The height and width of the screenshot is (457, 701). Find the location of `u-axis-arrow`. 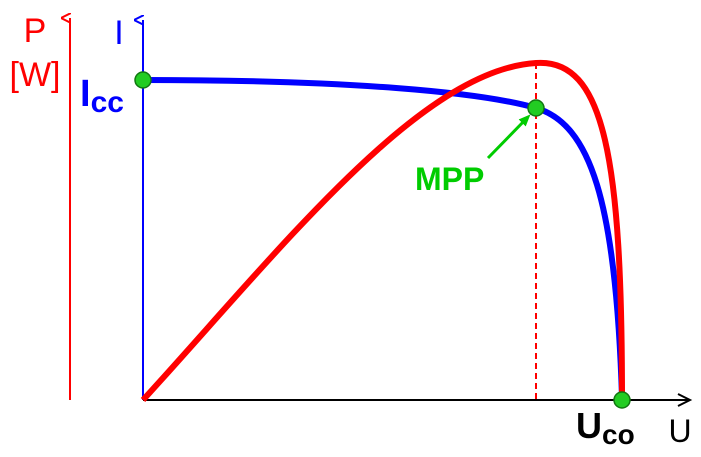

u-axis-arrow is located at coordinates (685, 400).